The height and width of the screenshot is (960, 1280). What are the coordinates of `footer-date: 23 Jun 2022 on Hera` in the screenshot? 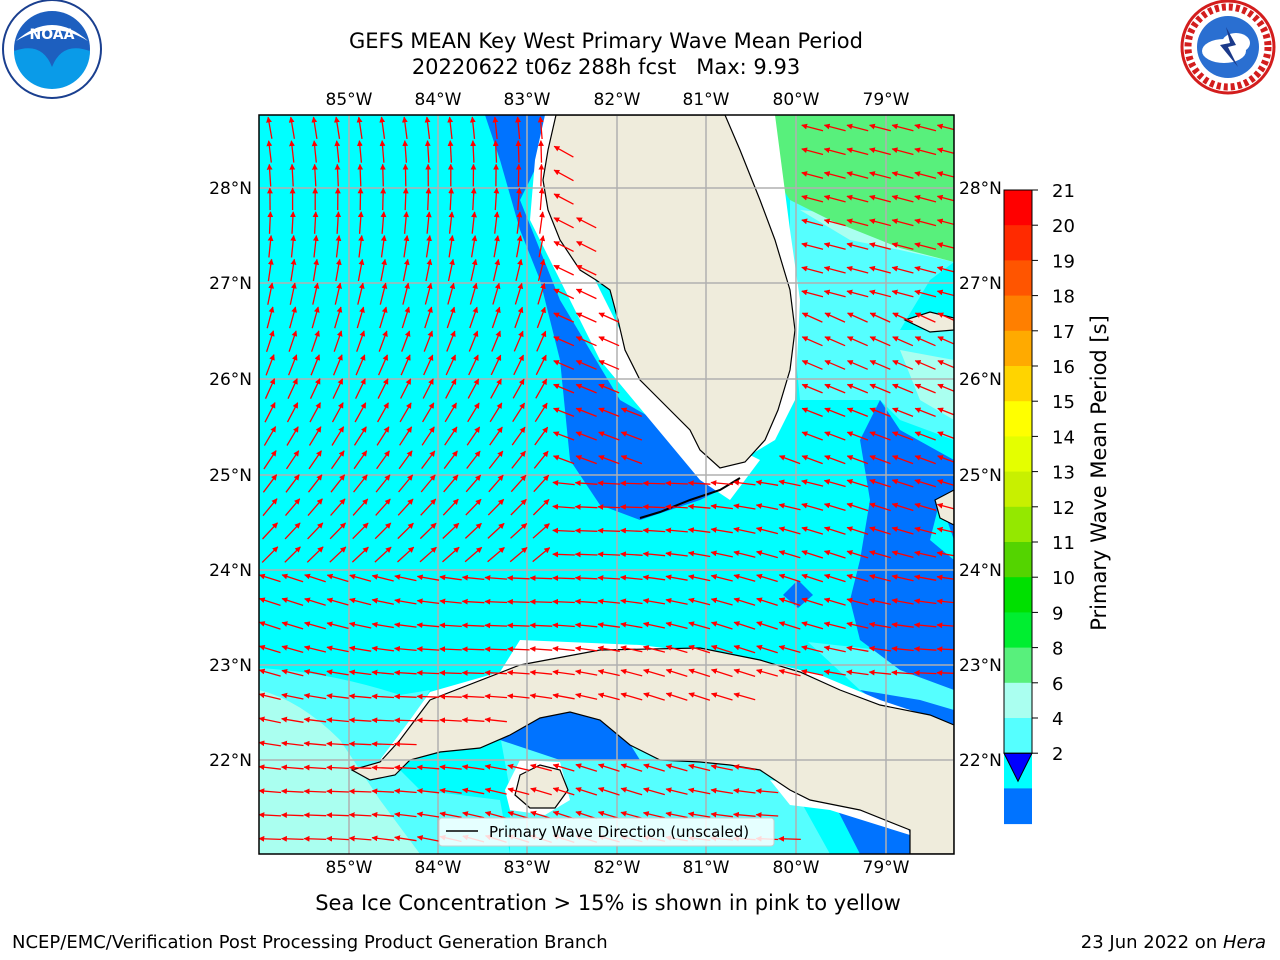 It's located at (1173, 942).